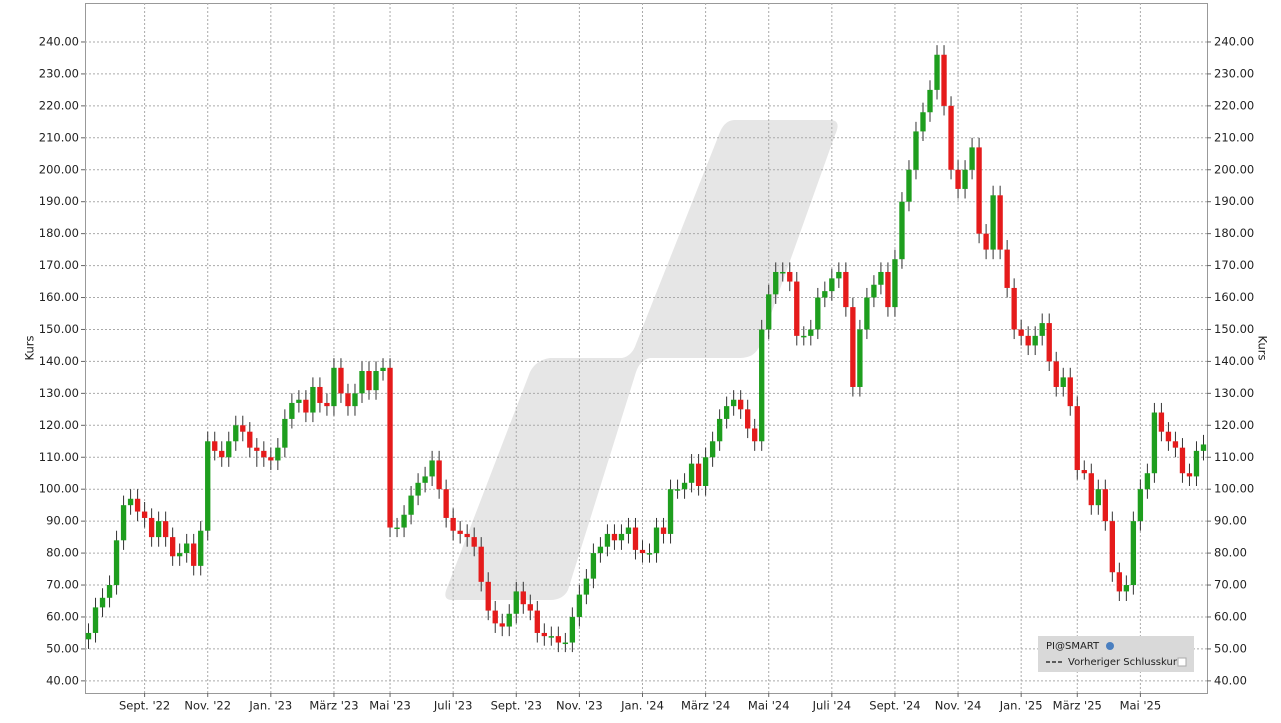 The width and height of the screenshot is (1281, 723). Describe the element at coordinates (579, 706) in the screenshot. I see `x-tick-label: Nov. '23` at that location.